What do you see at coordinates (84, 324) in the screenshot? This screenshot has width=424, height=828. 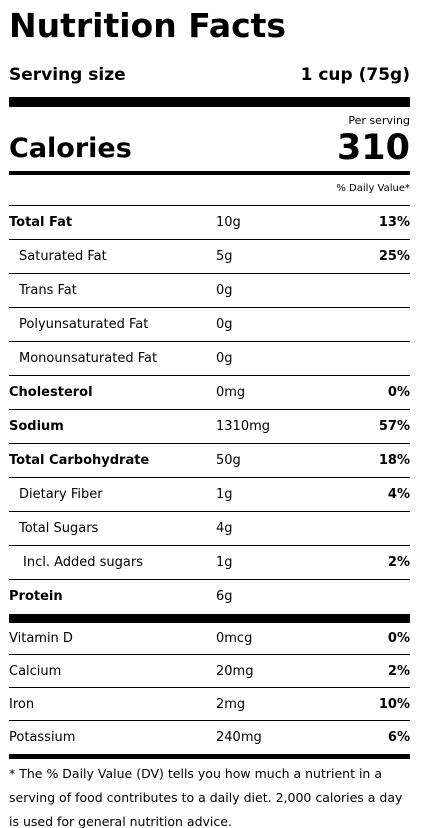 I see `nutrient-name: Polyunsaturated Fat` at bounding box center [84, 324].